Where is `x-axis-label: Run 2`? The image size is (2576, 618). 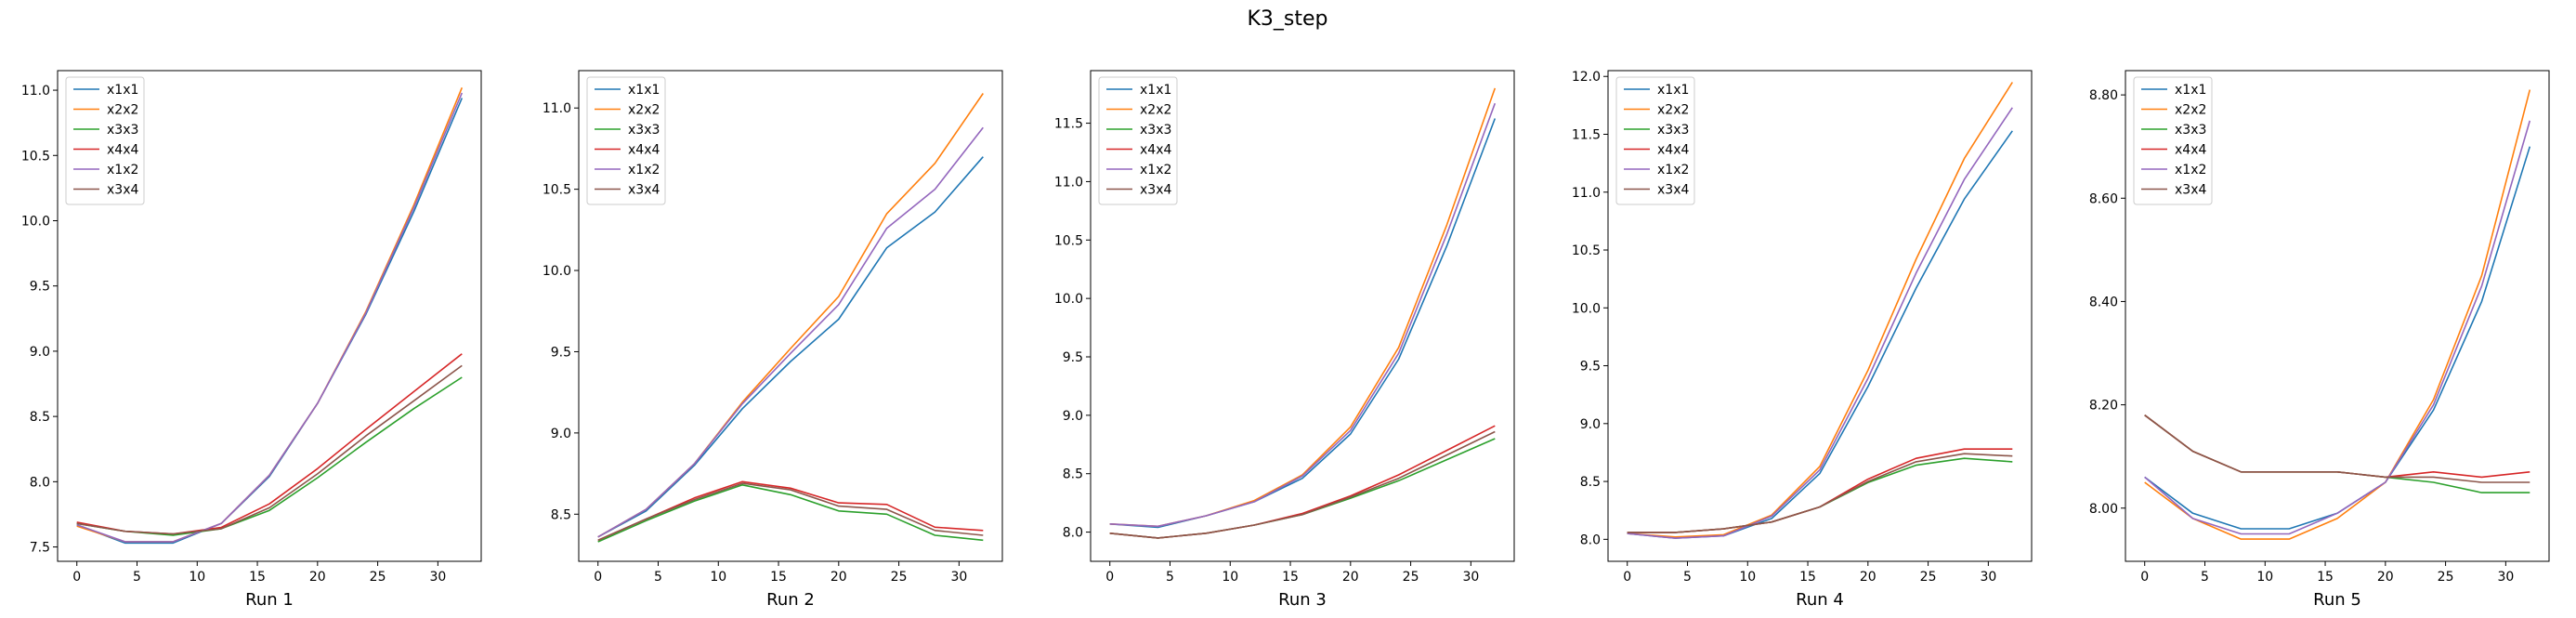
x-axis-label: Run 2 is located at coordinates (790, 600).